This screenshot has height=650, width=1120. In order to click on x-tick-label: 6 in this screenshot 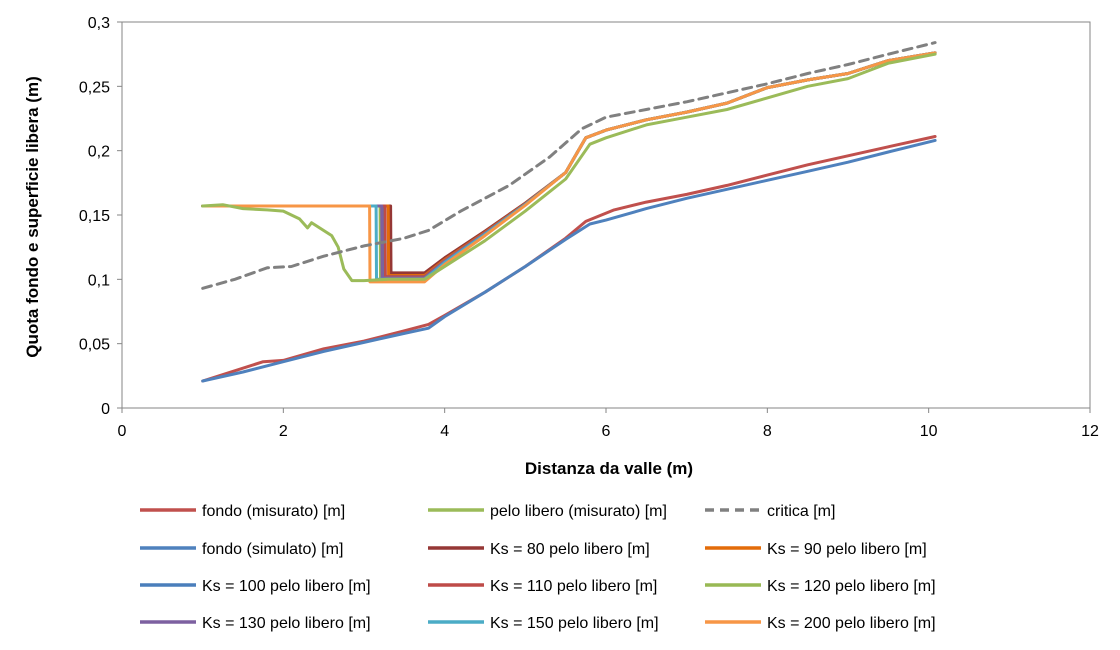, I will do `click(606, 431)`.